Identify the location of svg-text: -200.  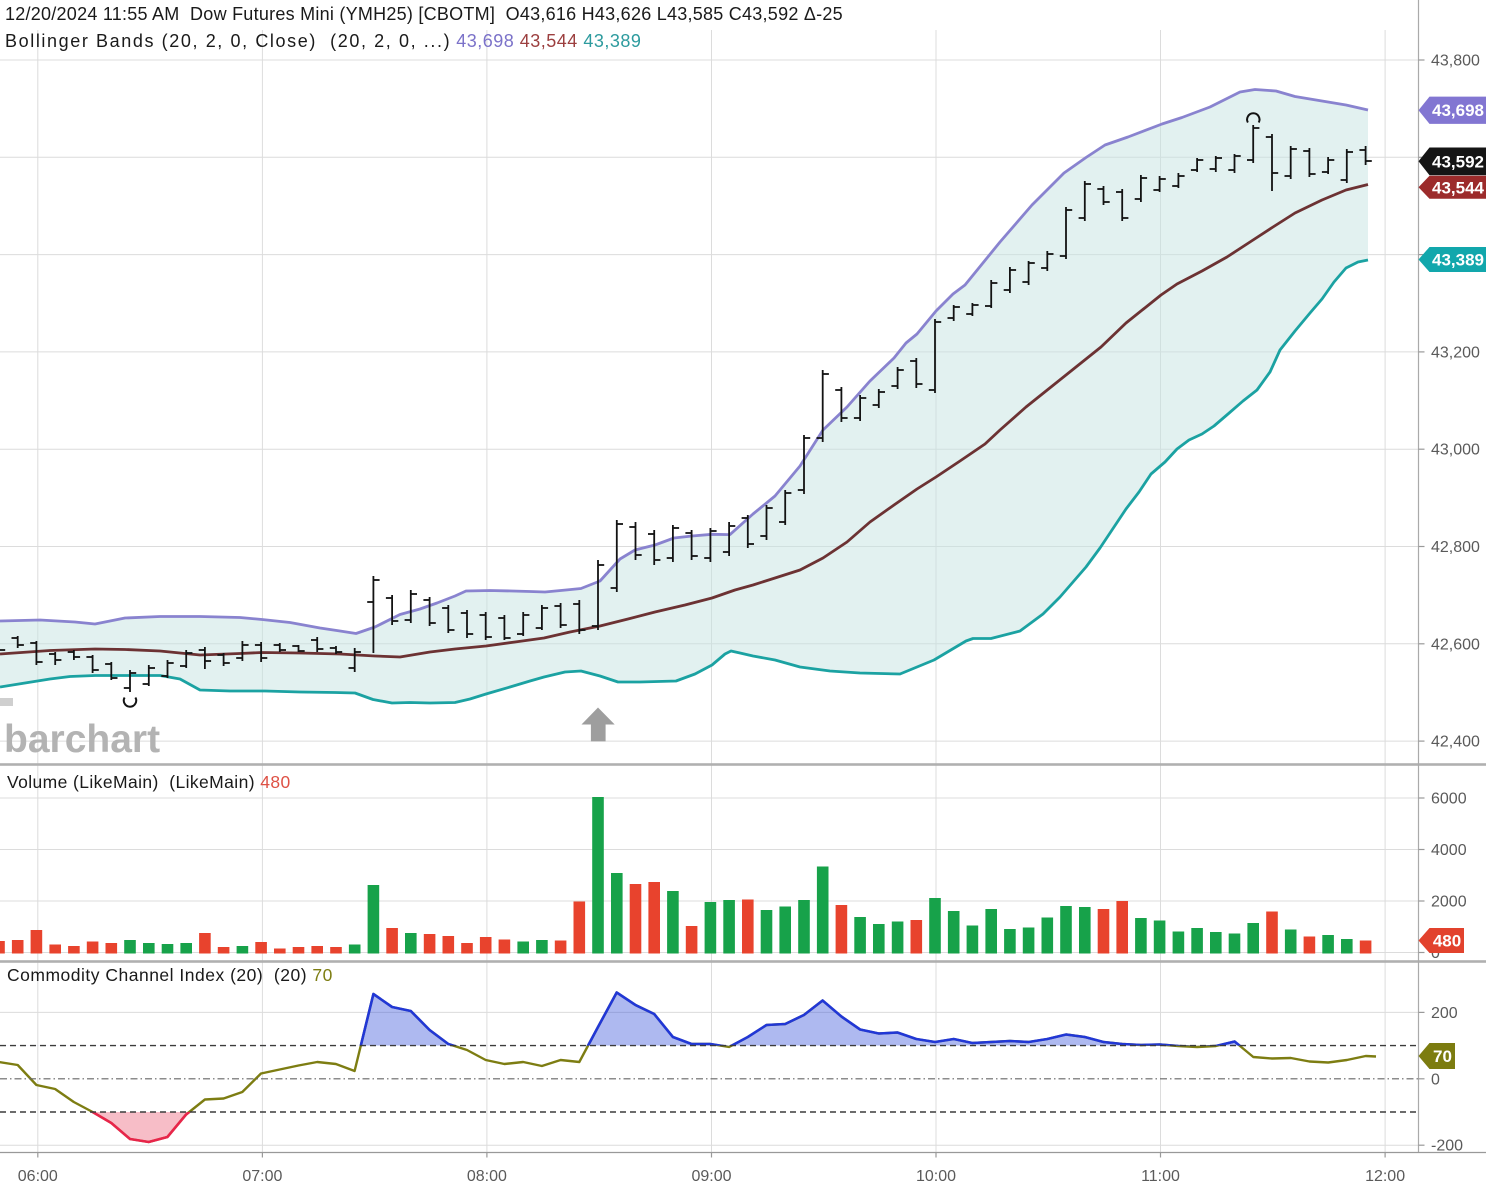
(1447, 1146).